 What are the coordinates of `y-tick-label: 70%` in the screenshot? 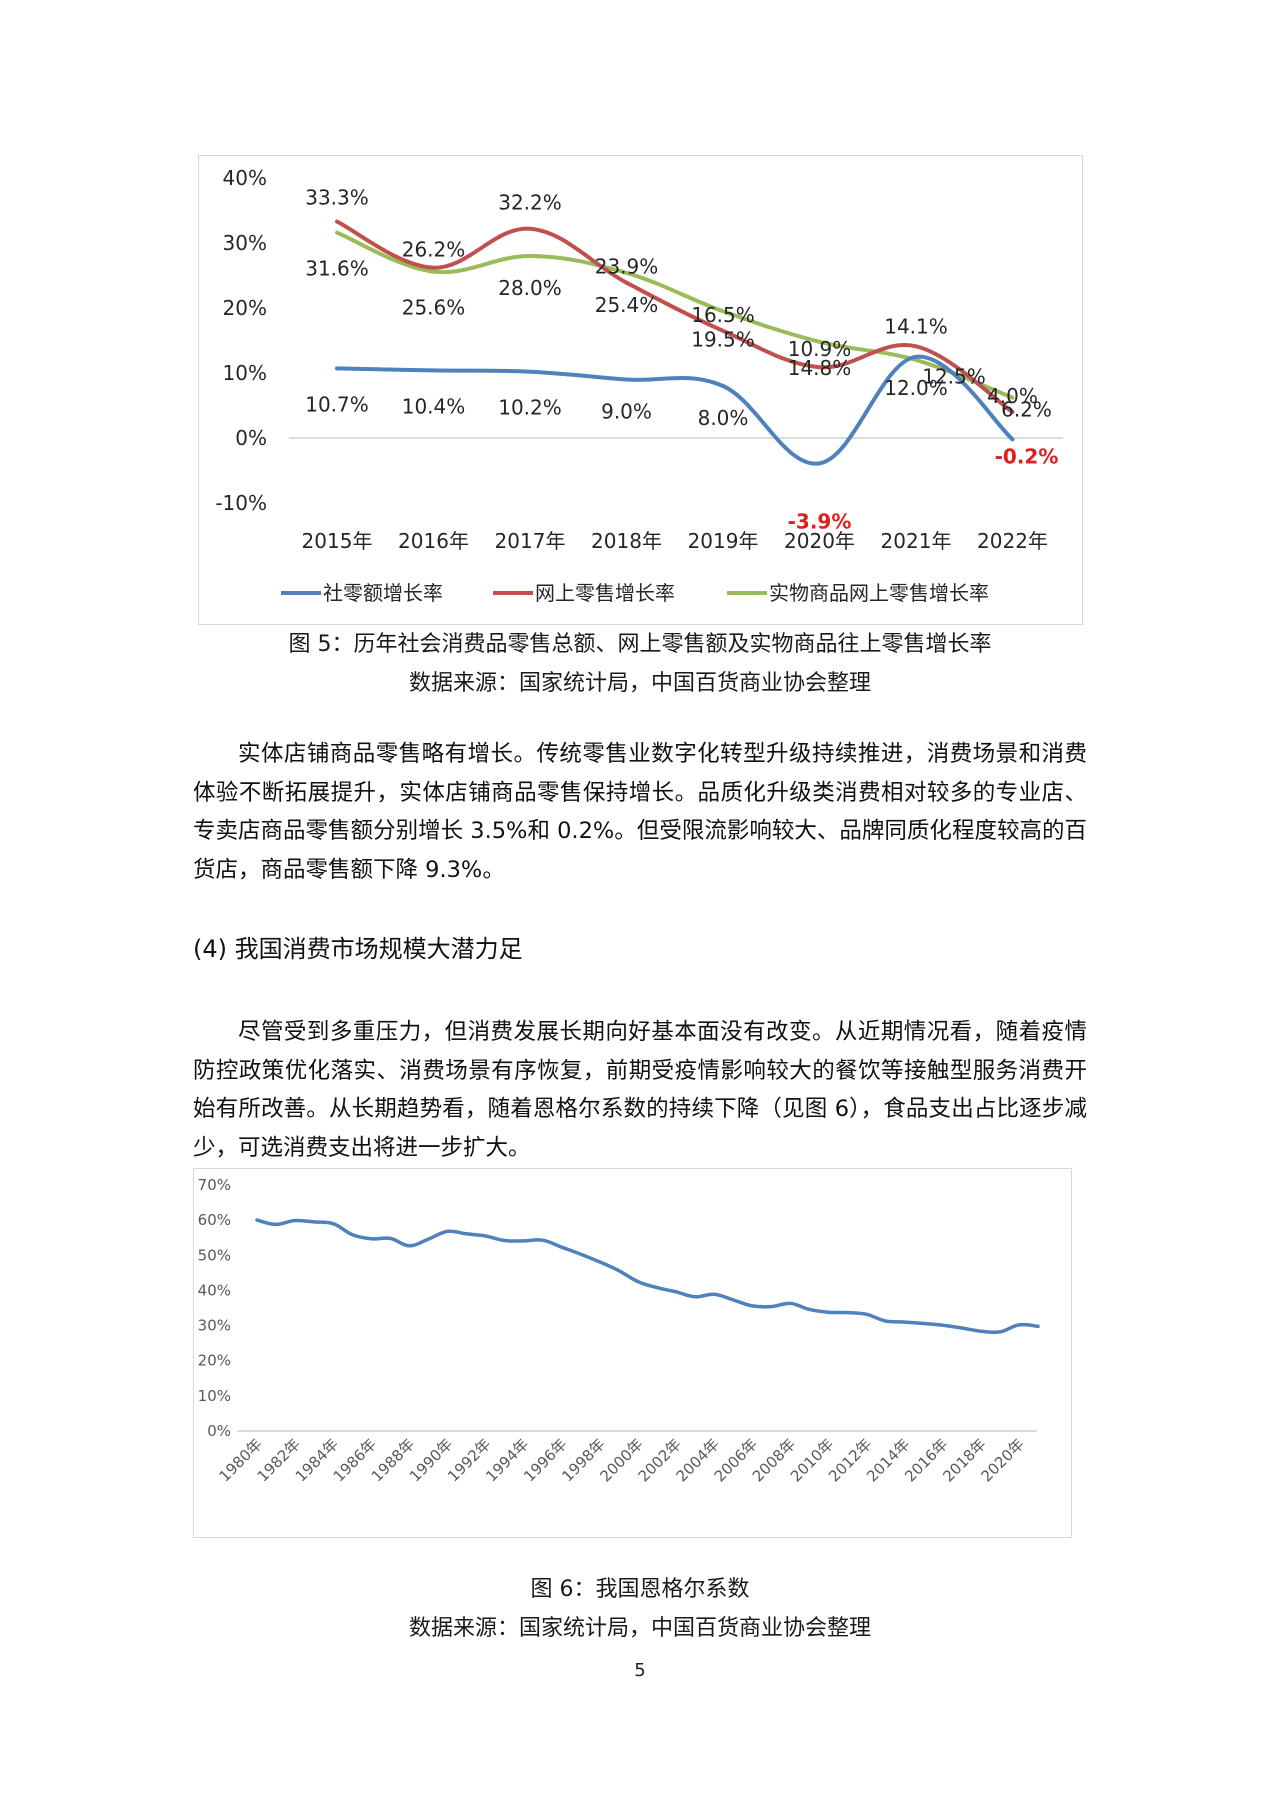 It's located at (214, 1185).